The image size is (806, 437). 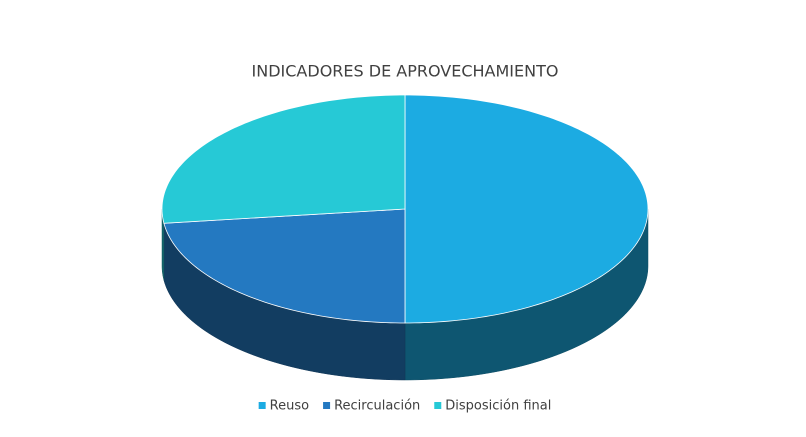 I want to click on legend-label: Reuso, so click(x=289, y=406).